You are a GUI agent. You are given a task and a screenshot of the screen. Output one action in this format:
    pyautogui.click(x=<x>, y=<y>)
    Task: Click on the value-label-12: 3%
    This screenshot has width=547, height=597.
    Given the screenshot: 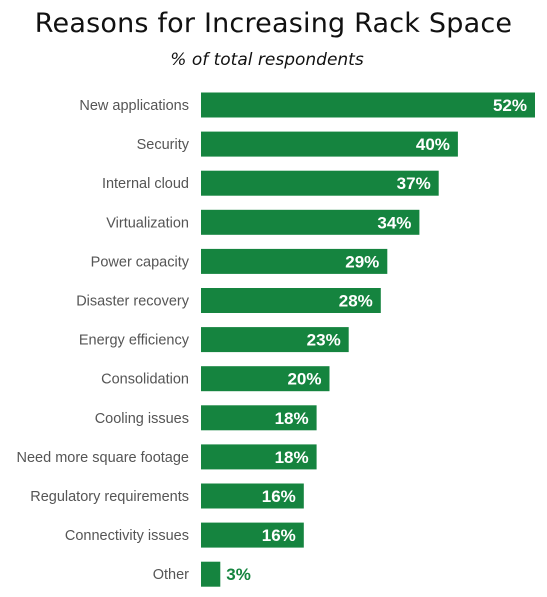 What is the action you would take?
    pyautogui.click(x=238, y=574)
    